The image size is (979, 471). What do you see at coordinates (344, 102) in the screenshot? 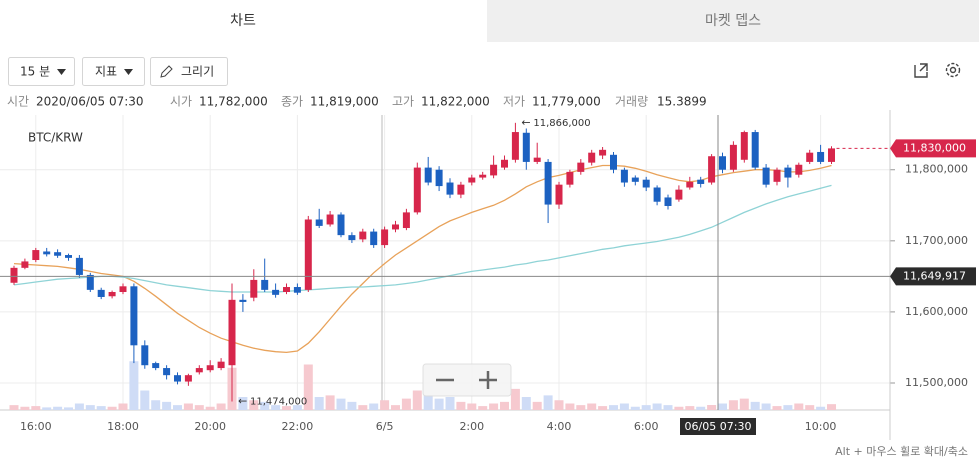
I see `info-value: 11,819,000` at bounding box center [344, 102].